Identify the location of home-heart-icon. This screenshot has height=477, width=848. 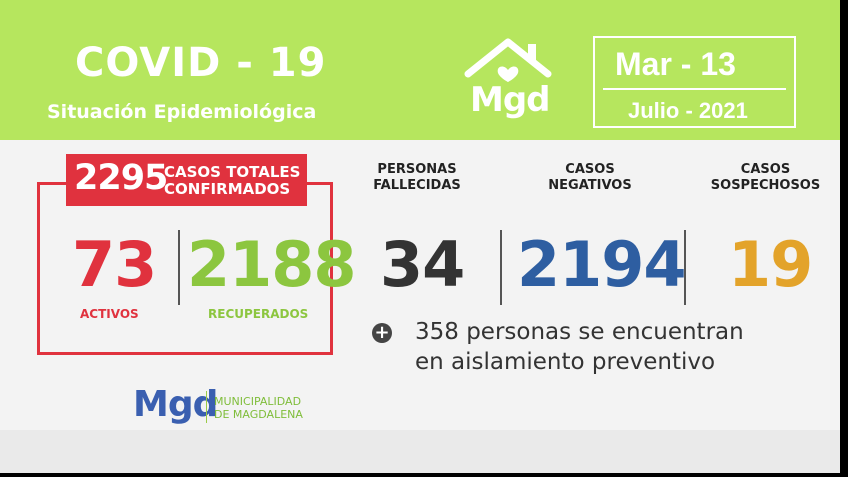
(508, 60).